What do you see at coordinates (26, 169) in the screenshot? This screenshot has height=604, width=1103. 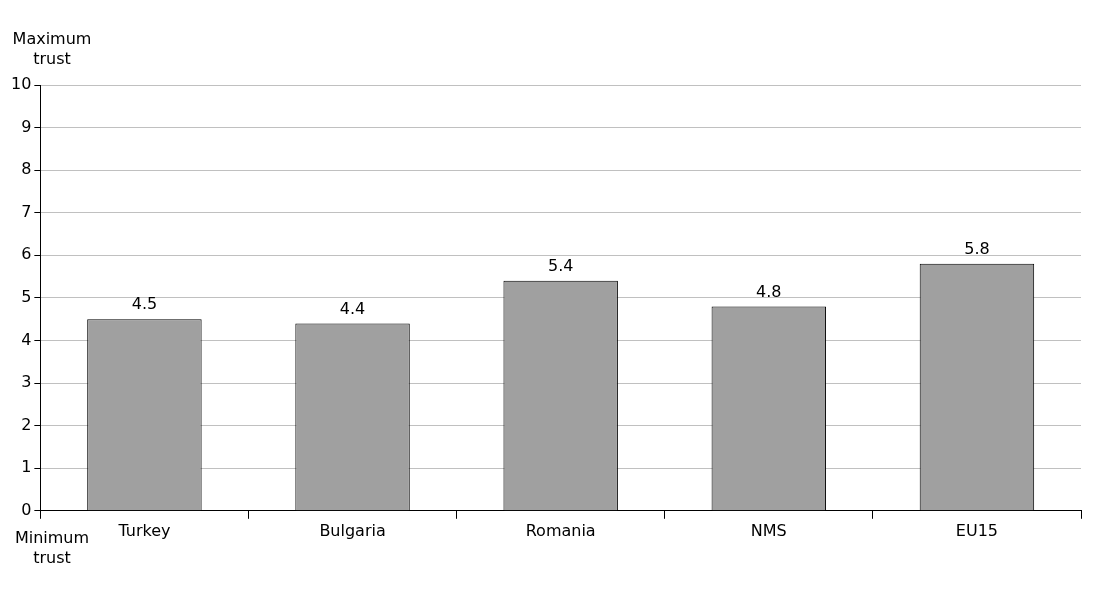 I see `y-tick-label: 8` at bounding box center [26, 169].